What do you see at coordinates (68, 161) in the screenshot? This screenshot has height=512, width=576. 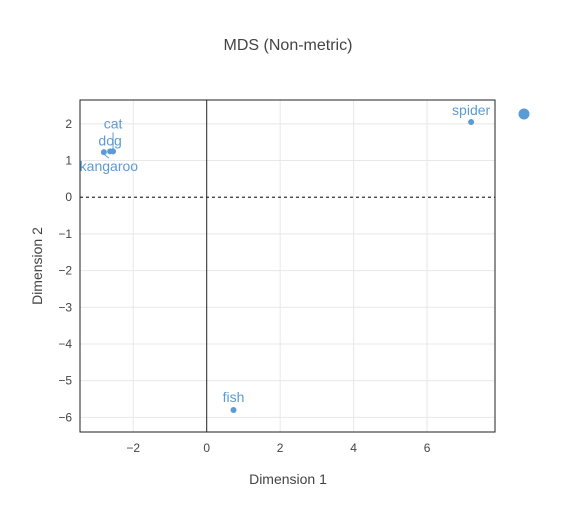 I see `y-tick-label: 1` at bounding box center [68, 161].